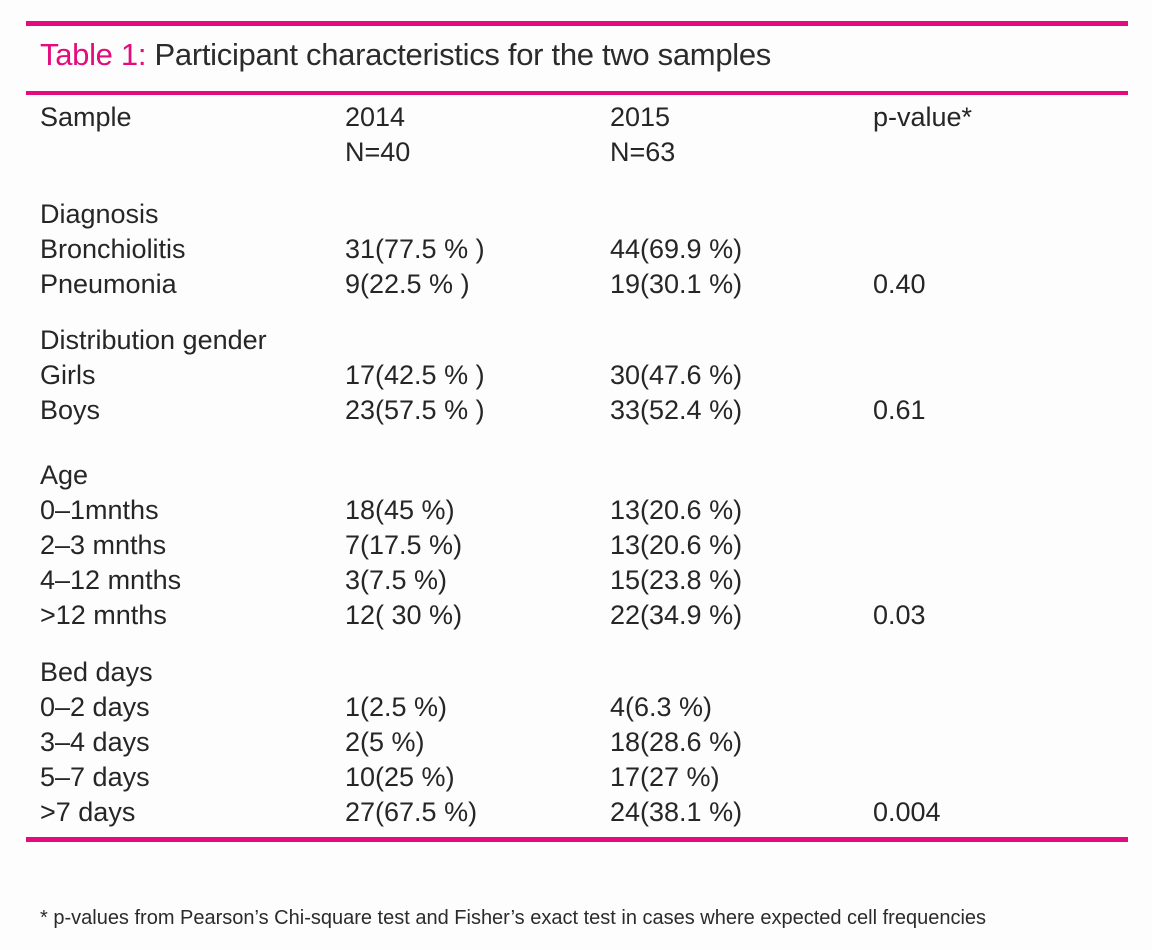 The height and width of the screenshot is (950, 1152). I want to click on table-row: Bronchiolitis 31(77.5 % ) 44(69.9 %), so click(576, 249).